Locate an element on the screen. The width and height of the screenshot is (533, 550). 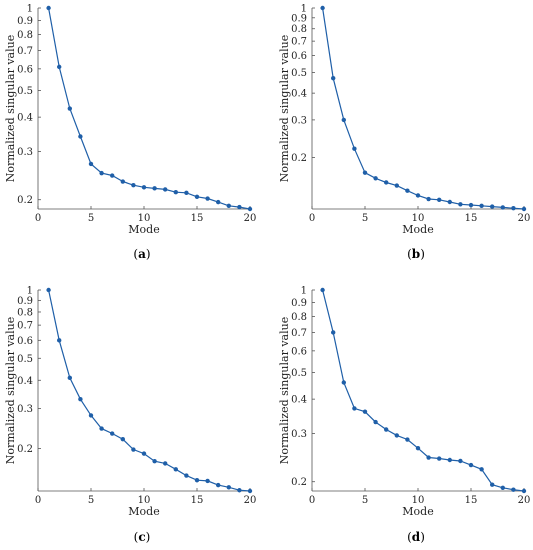
y-axis-label: Normalized singular value is located at coordinates (10, 108).